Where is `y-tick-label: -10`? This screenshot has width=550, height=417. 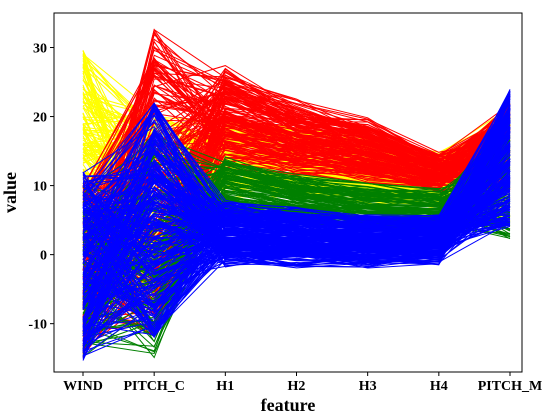
y-tick-label: -10 is located at coordinates (37, 325).